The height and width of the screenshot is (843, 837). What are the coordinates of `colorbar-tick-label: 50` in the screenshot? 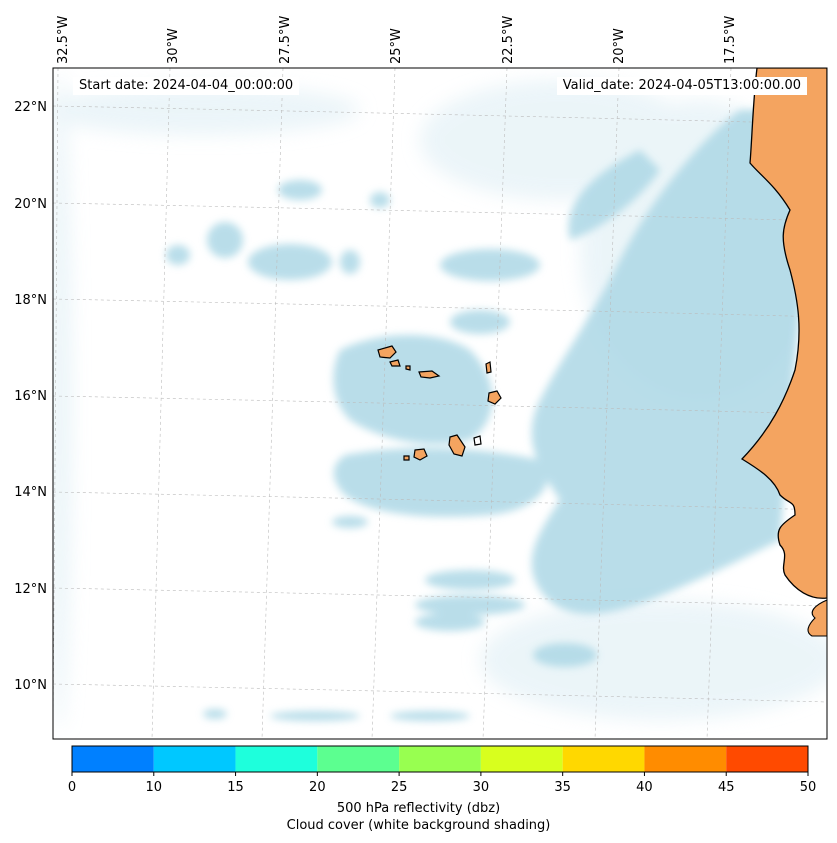 It's located at (808, 787).